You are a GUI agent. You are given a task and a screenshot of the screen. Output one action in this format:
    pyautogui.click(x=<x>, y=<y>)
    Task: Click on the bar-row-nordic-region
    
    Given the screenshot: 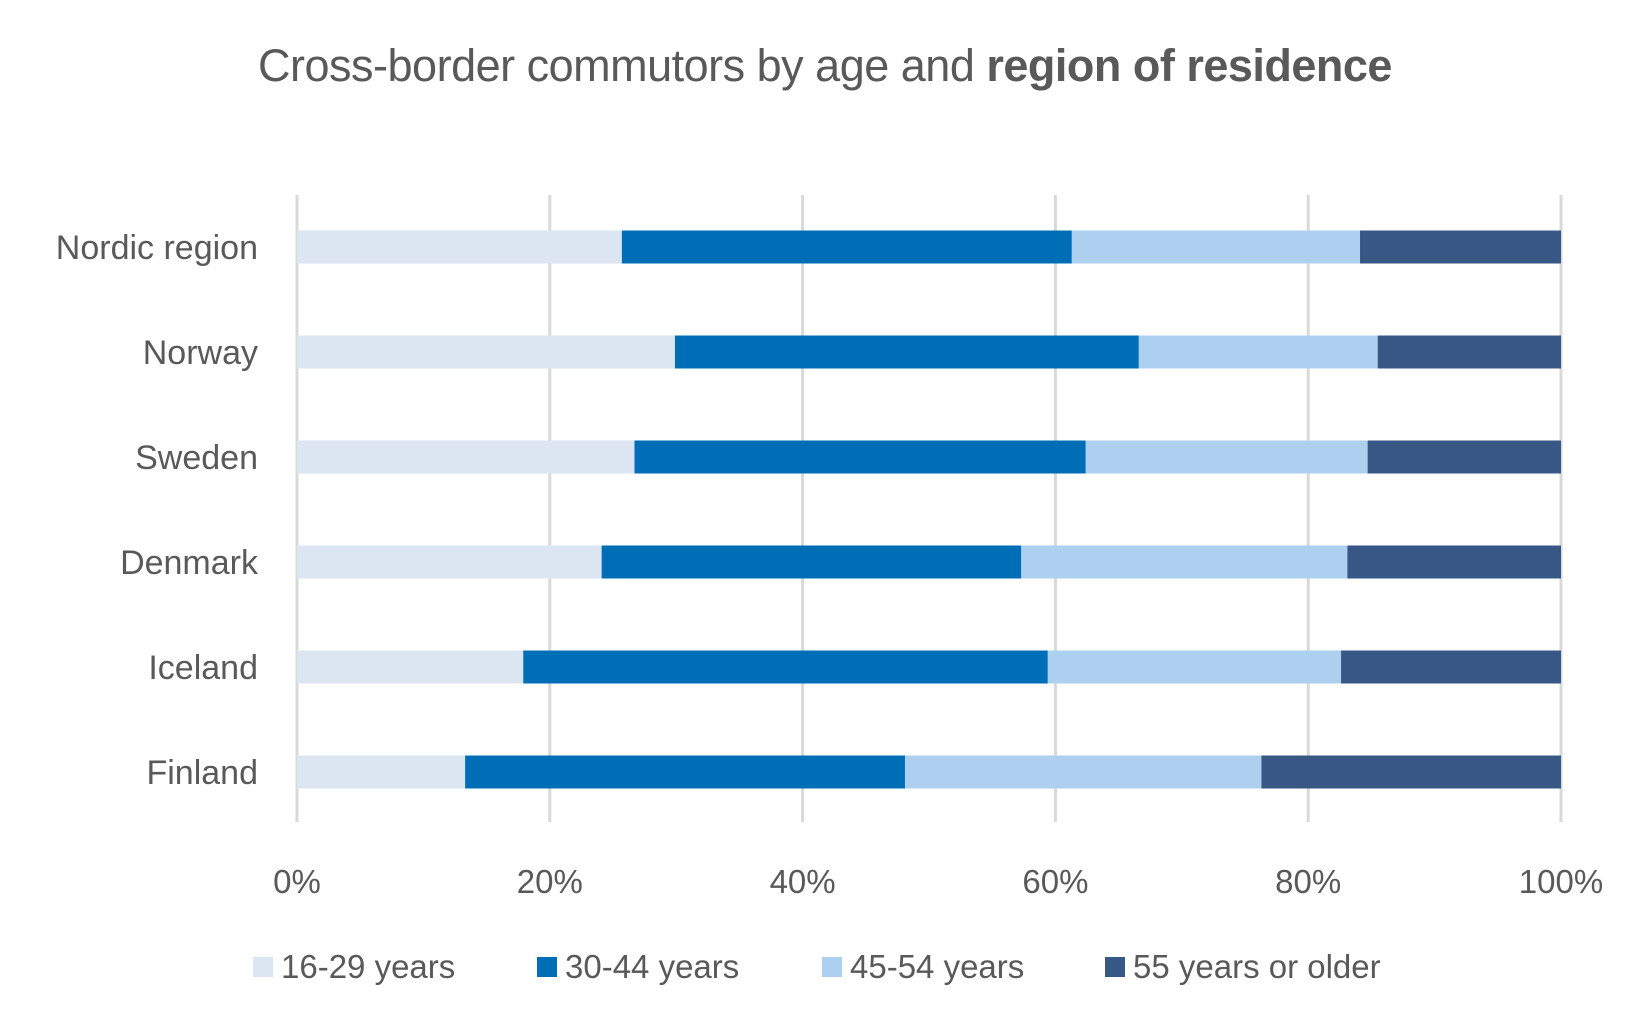 What is the action you would take?
    pyautogui.click(x=929, y=247)
    